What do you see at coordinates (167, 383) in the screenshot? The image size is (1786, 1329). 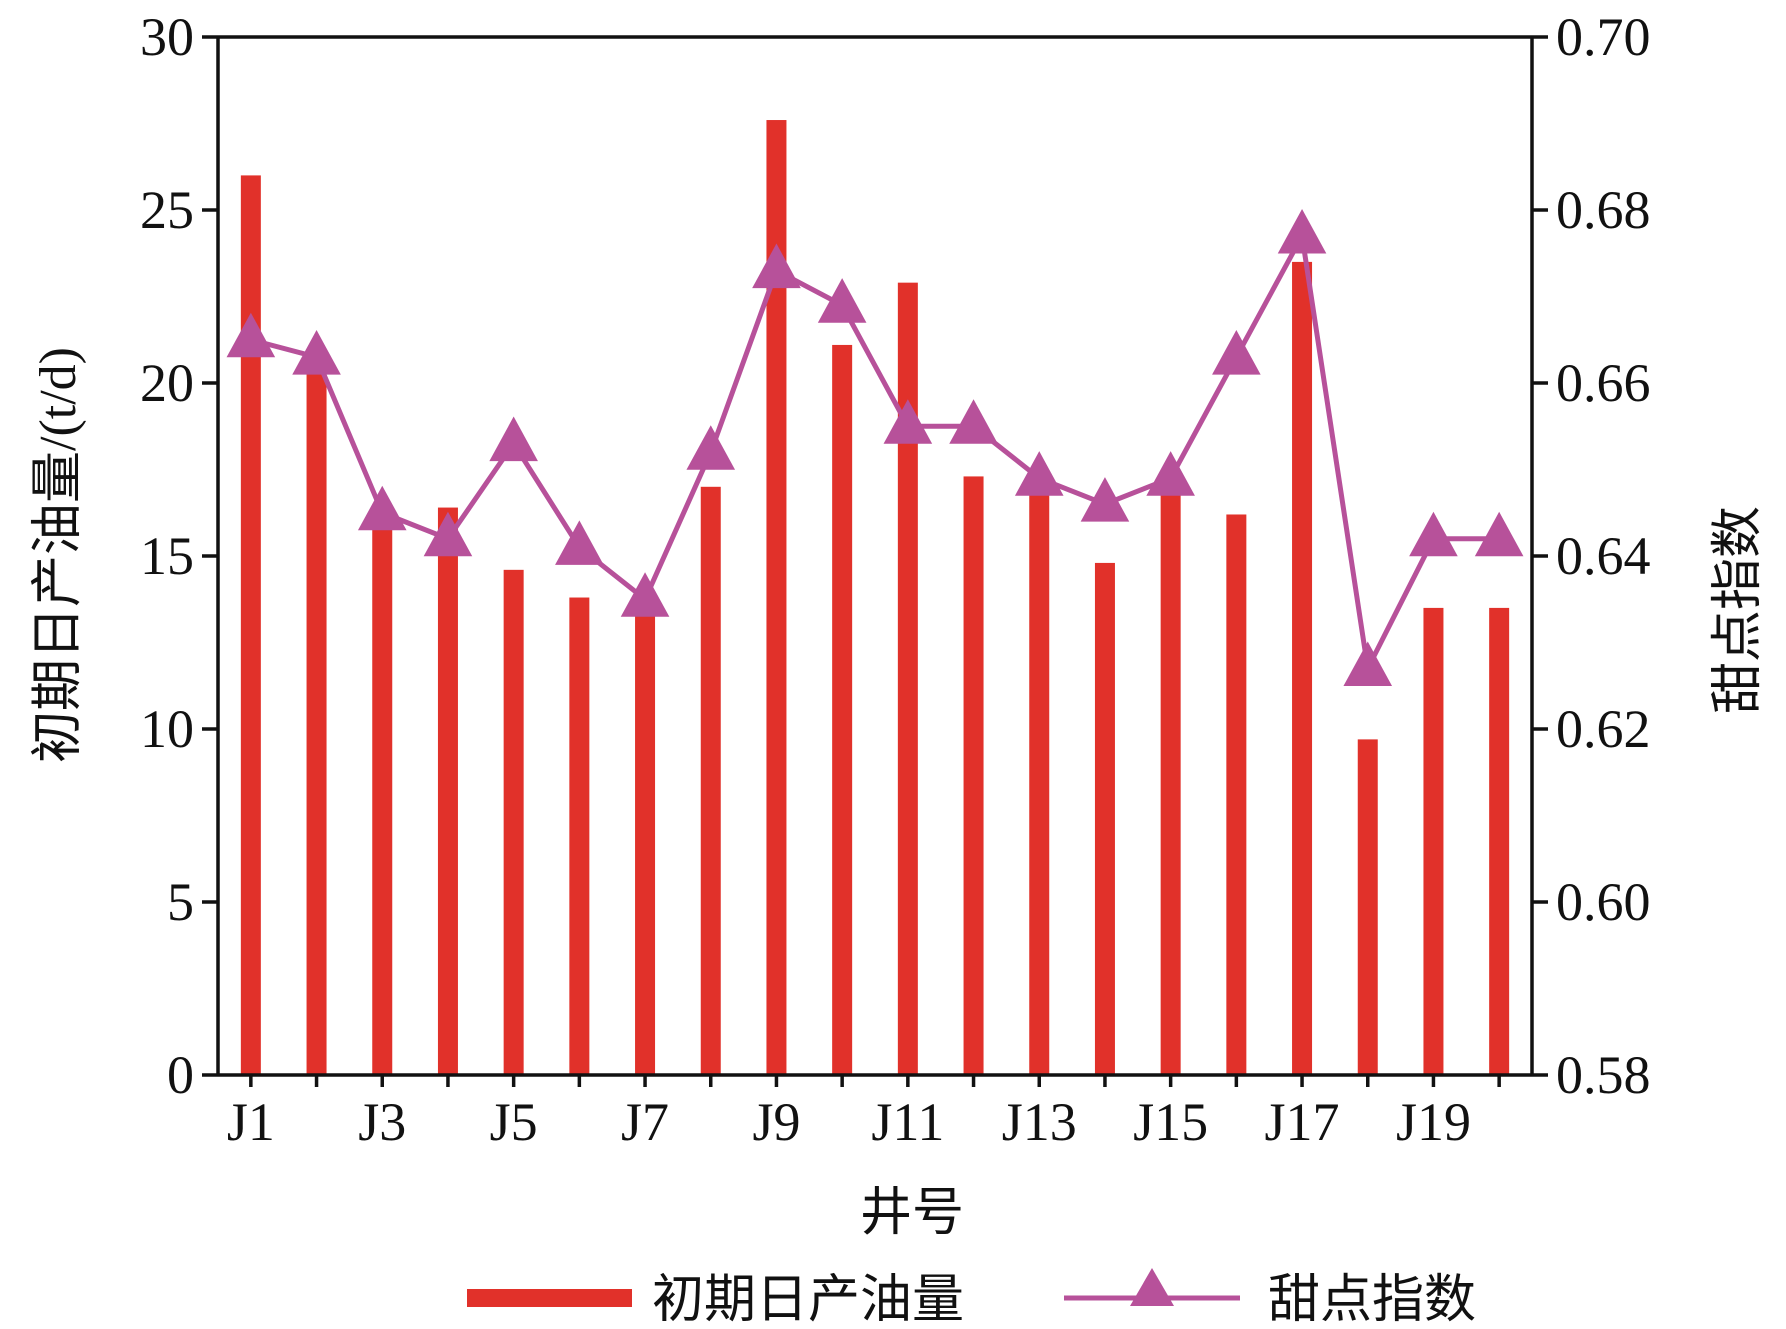 I see `left-tick-label: 20` at bounding box center [167, 383].